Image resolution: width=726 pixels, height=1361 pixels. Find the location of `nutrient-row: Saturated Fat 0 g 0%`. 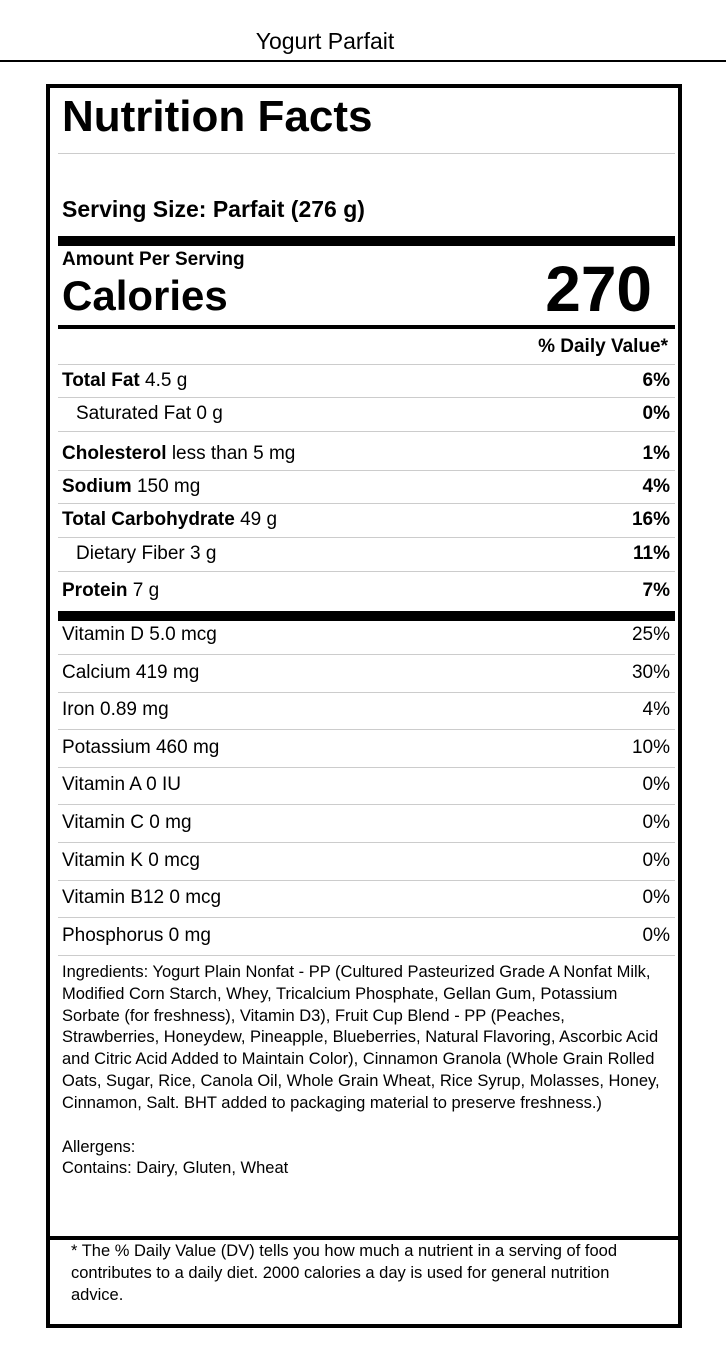

nutrient-row: Saturated Fat 0 g 0% is located at coordinates (366, 414).